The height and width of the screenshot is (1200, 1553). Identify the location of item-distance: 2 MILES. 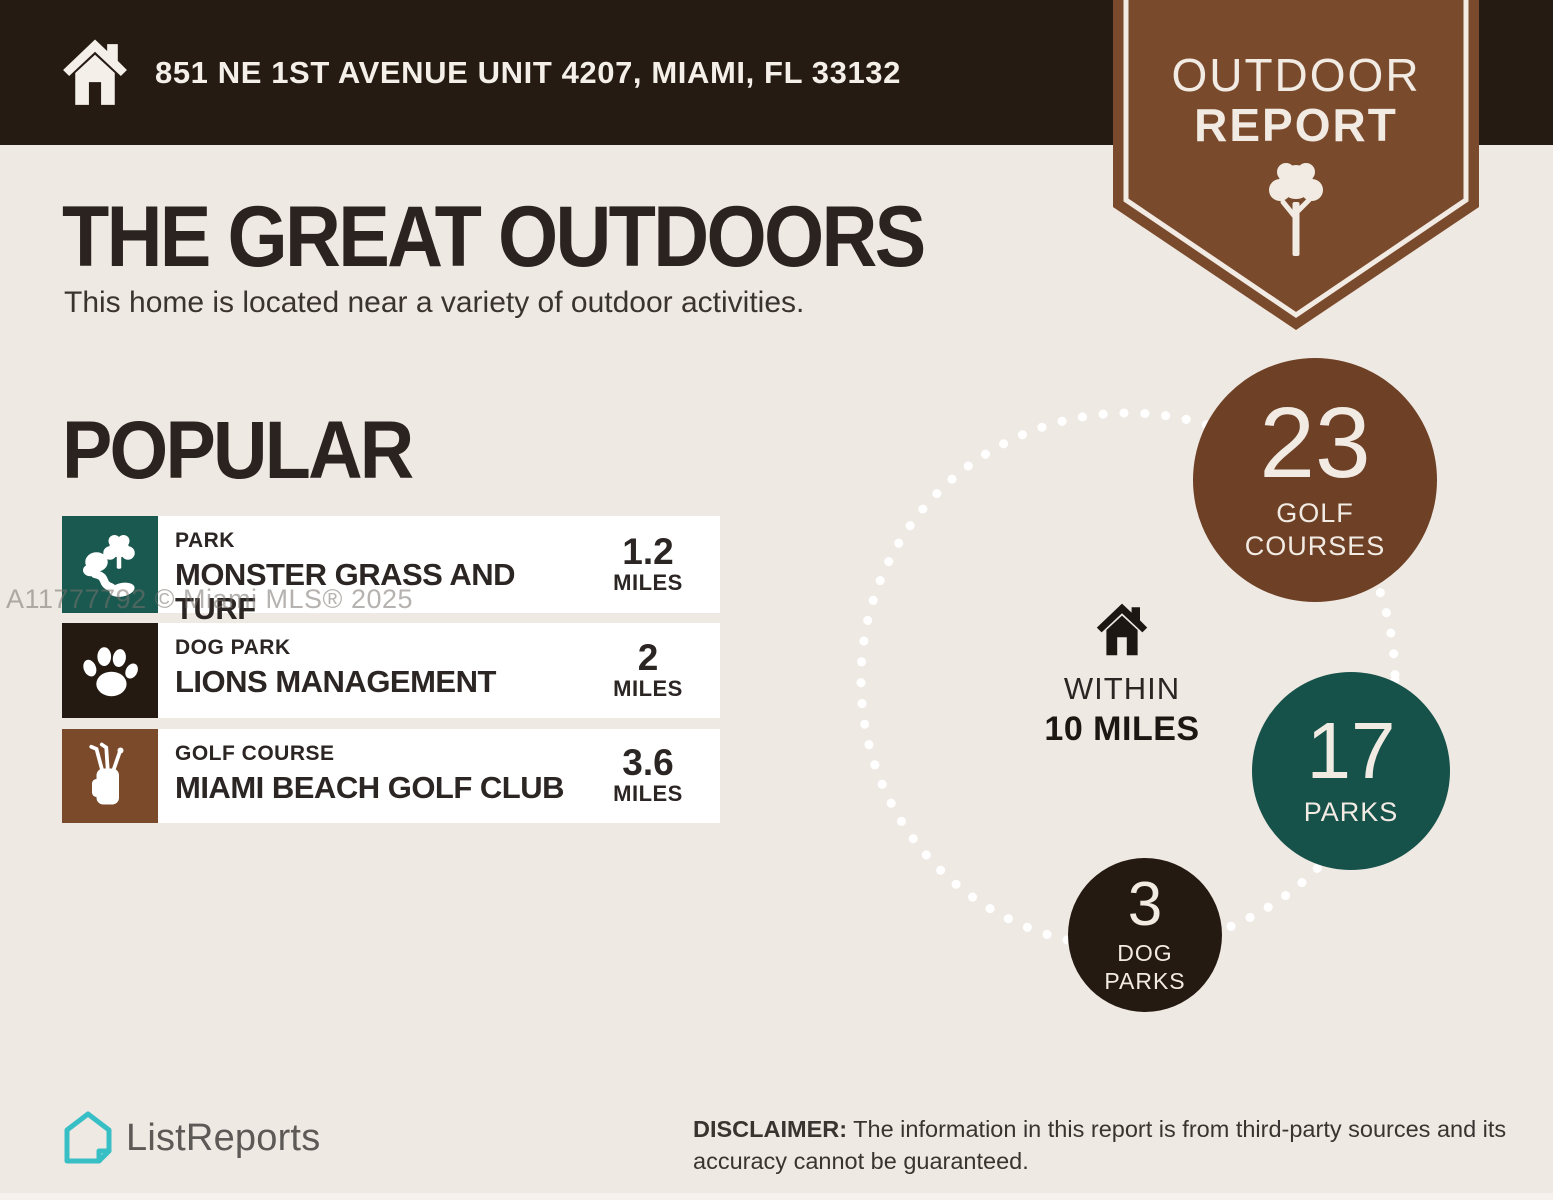
(648, 670).